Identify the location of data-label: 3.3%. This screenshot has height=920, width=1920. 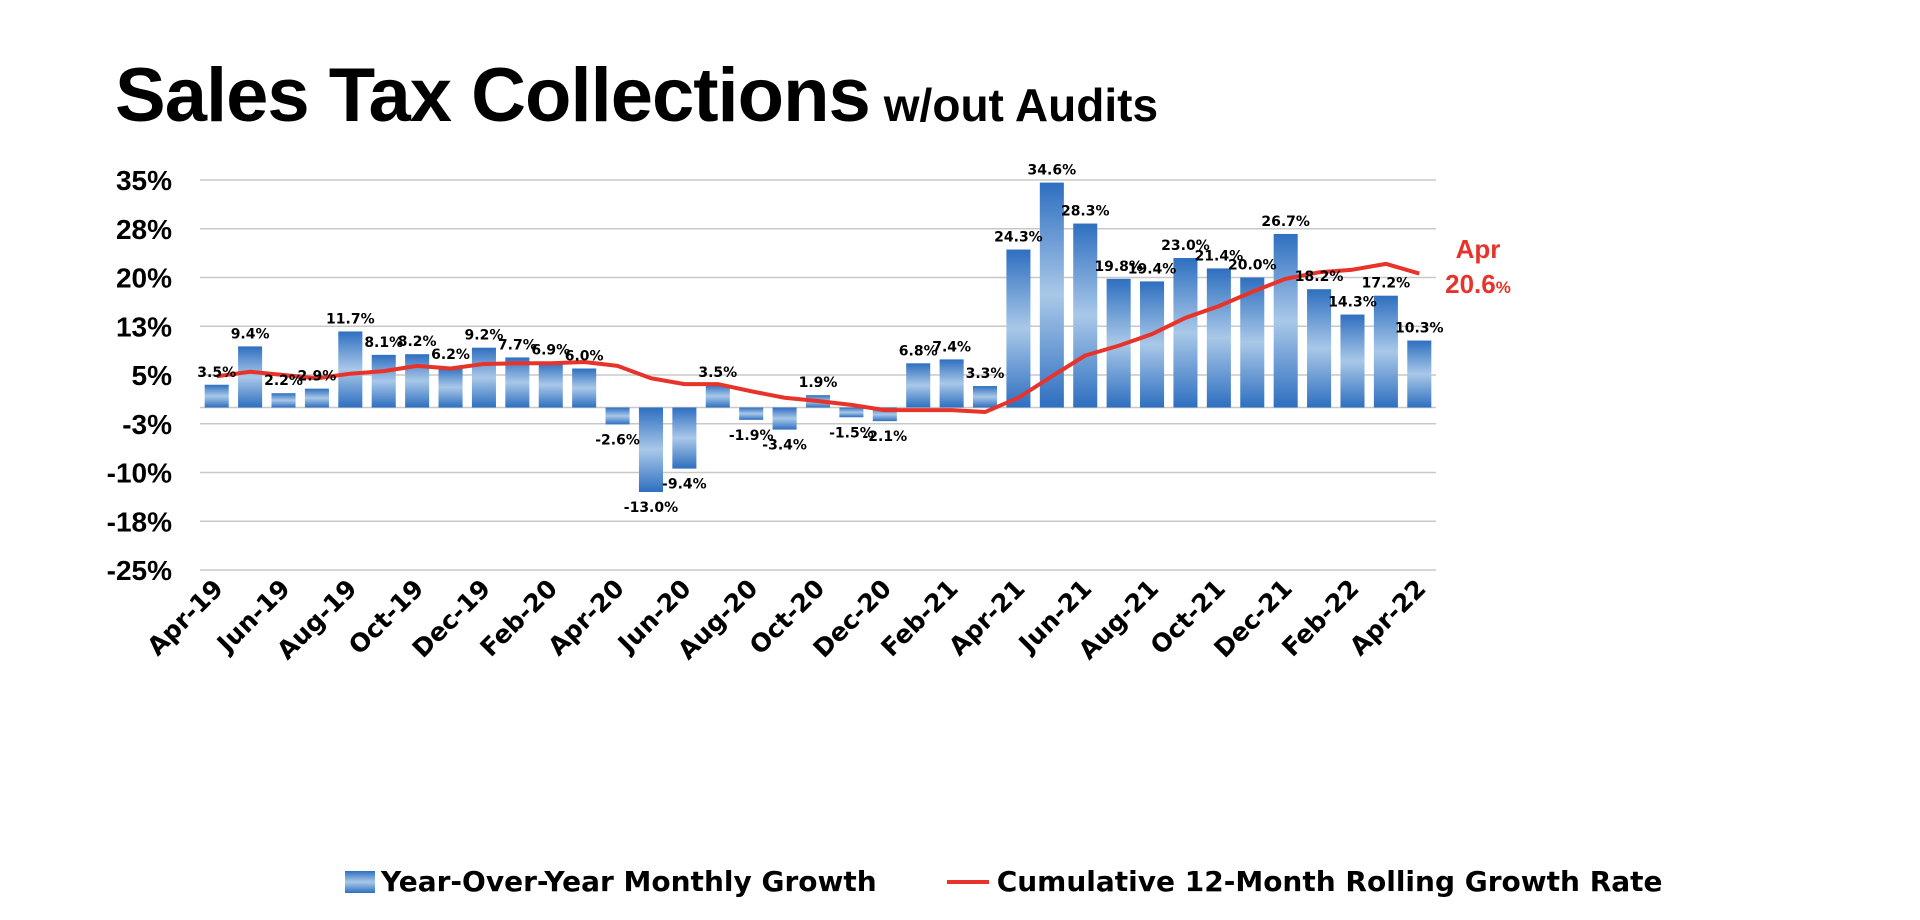
(985, 374).